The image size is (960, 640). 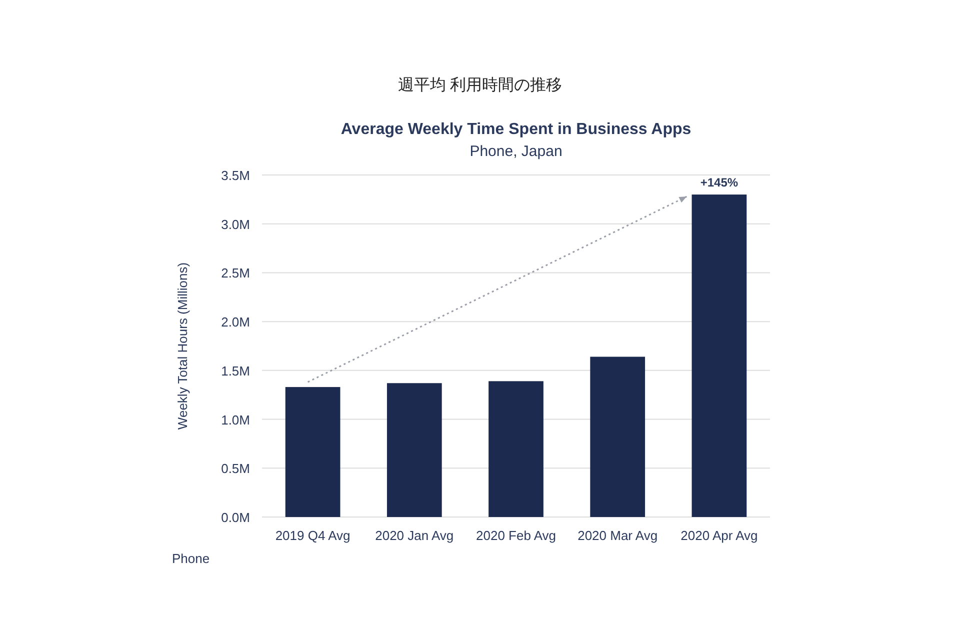 What do you see at coordinates (719, 535) in the screenshot?
I see `x-tick-label: 2020 Apr Avg` at bounding box center [719, 535].